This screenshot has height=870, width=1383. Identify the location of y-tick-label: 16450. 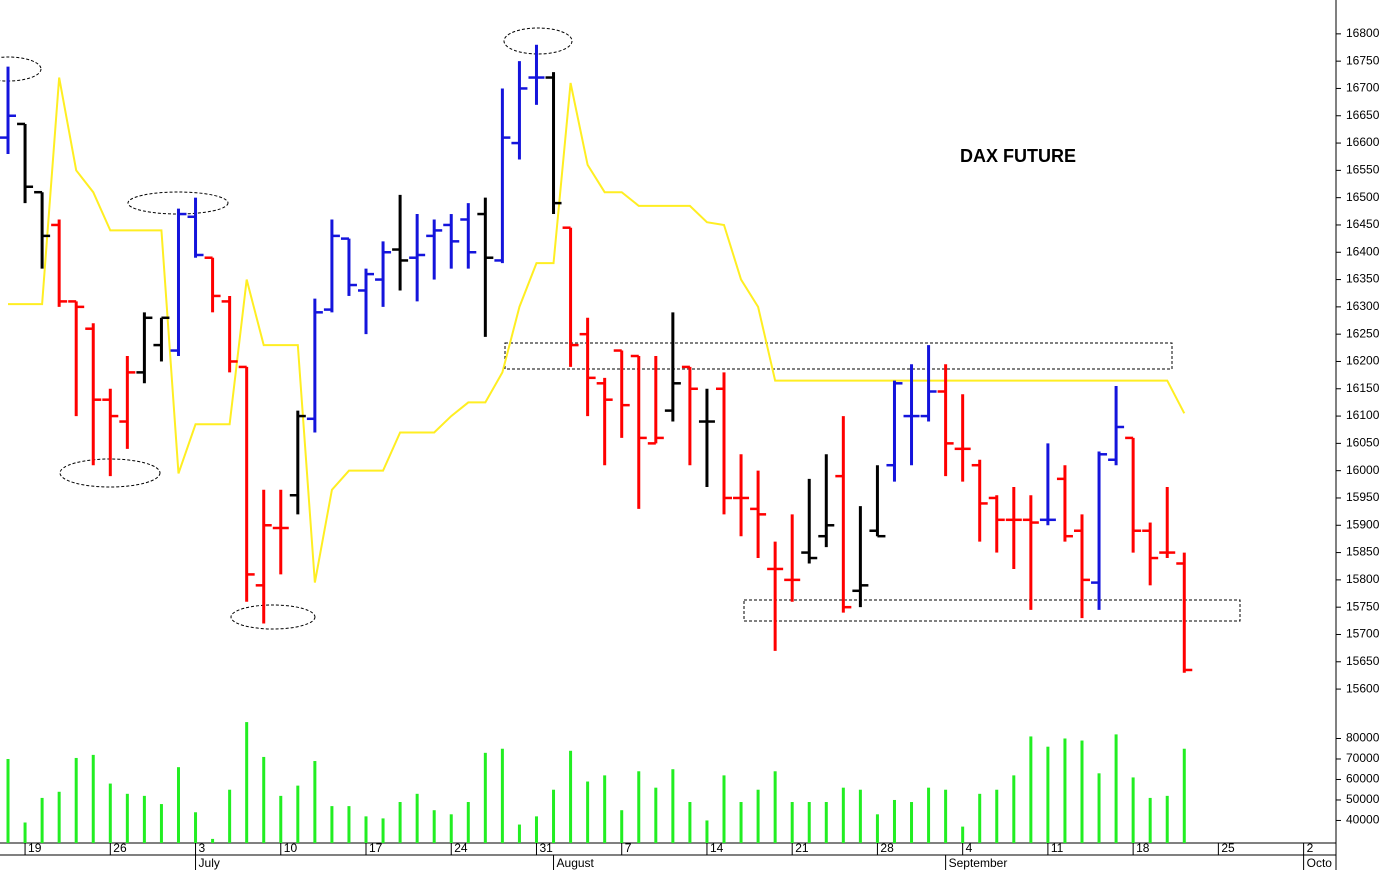
(1363, 224).